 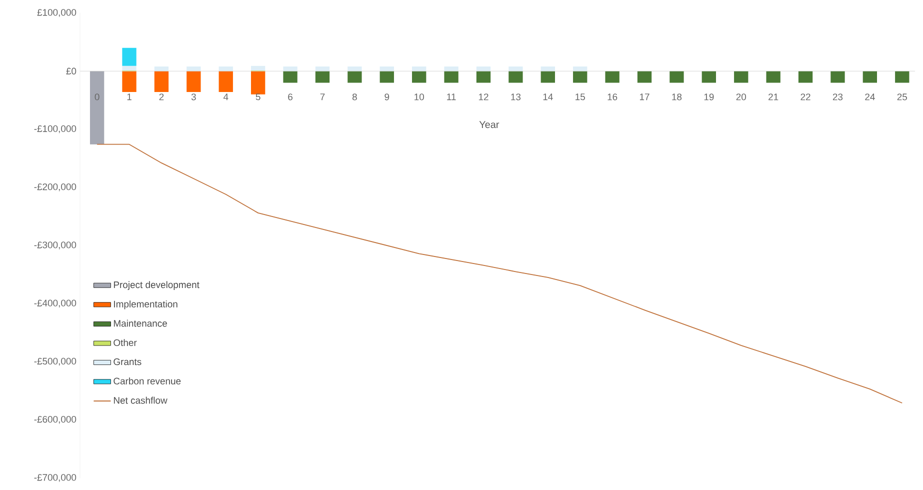 I want to click on y-tick-label: -£400,000, so click(x=55, y=304).